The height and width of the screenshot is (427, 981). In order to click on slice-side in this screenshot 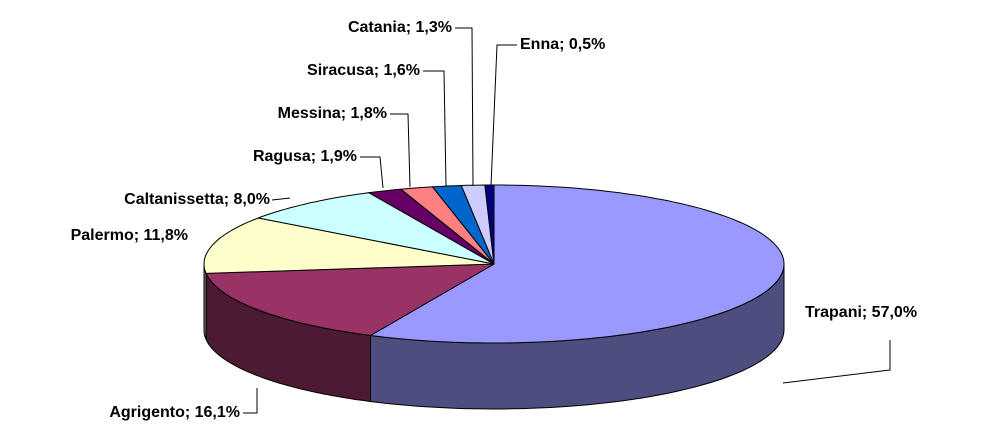, I will do `click(205, 302)`.